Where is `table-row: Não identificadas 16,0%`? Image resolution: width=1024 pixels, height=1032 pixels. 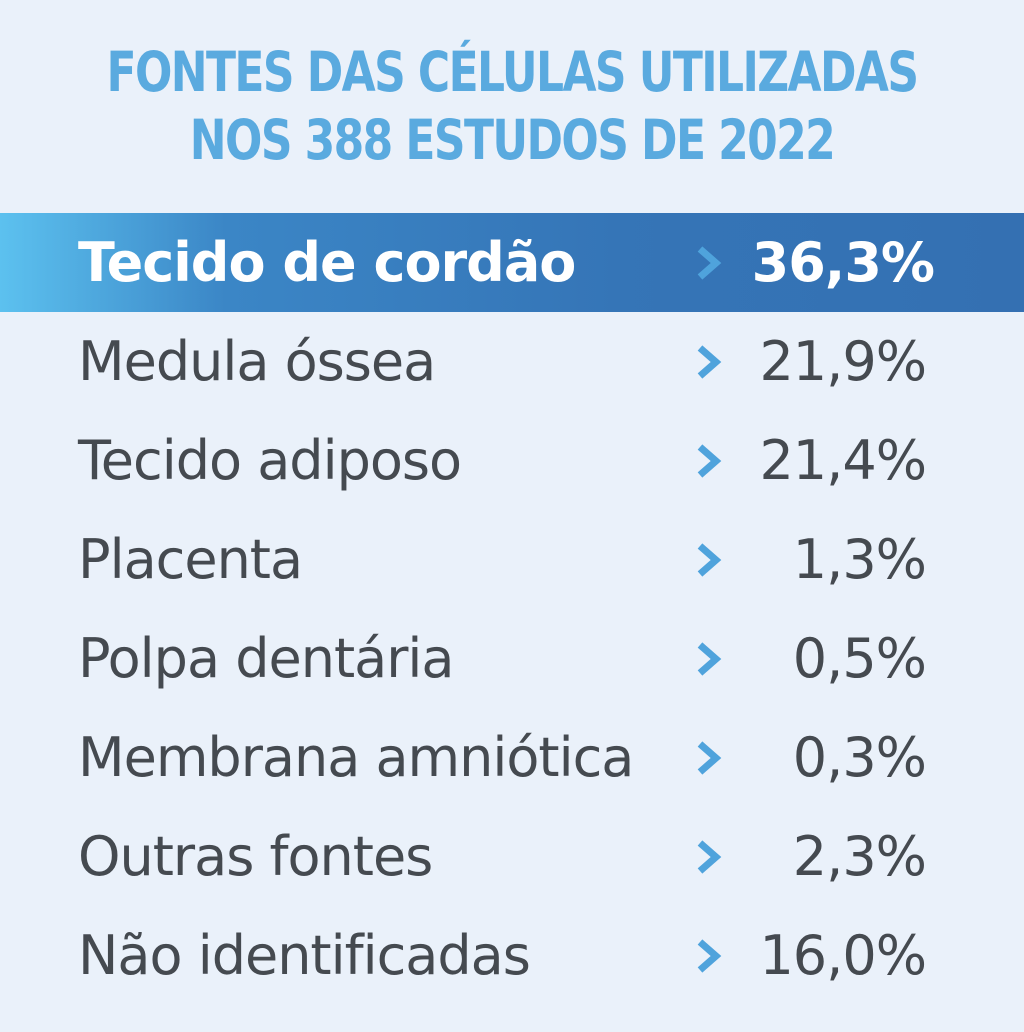
table-row: Não identificadas 16,0% is located at coordinates (512, 955).